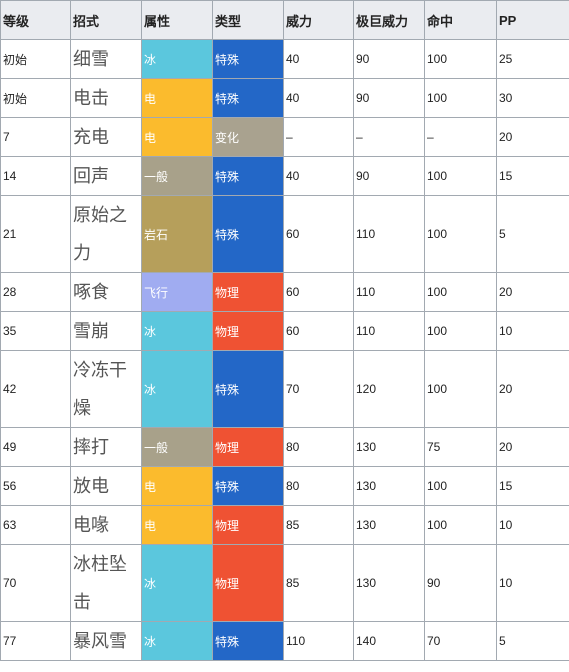 The height and width of the screenshot is (672, 569). Describe the element at coordinates (177, 234) in the screenshot. I see `move-type: 岩石` at that location.